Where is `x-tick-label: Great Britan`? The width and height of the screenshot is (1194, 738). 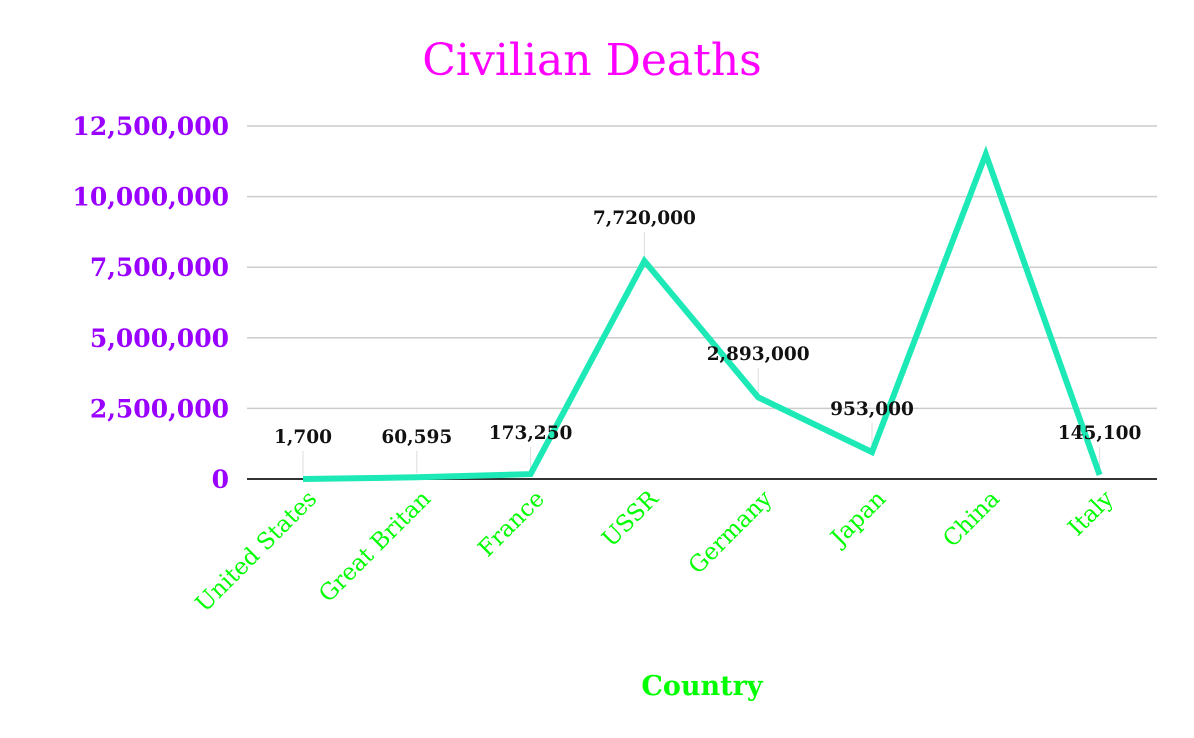
x-tick-label: Great Britan is located at coordinates (375, 547).